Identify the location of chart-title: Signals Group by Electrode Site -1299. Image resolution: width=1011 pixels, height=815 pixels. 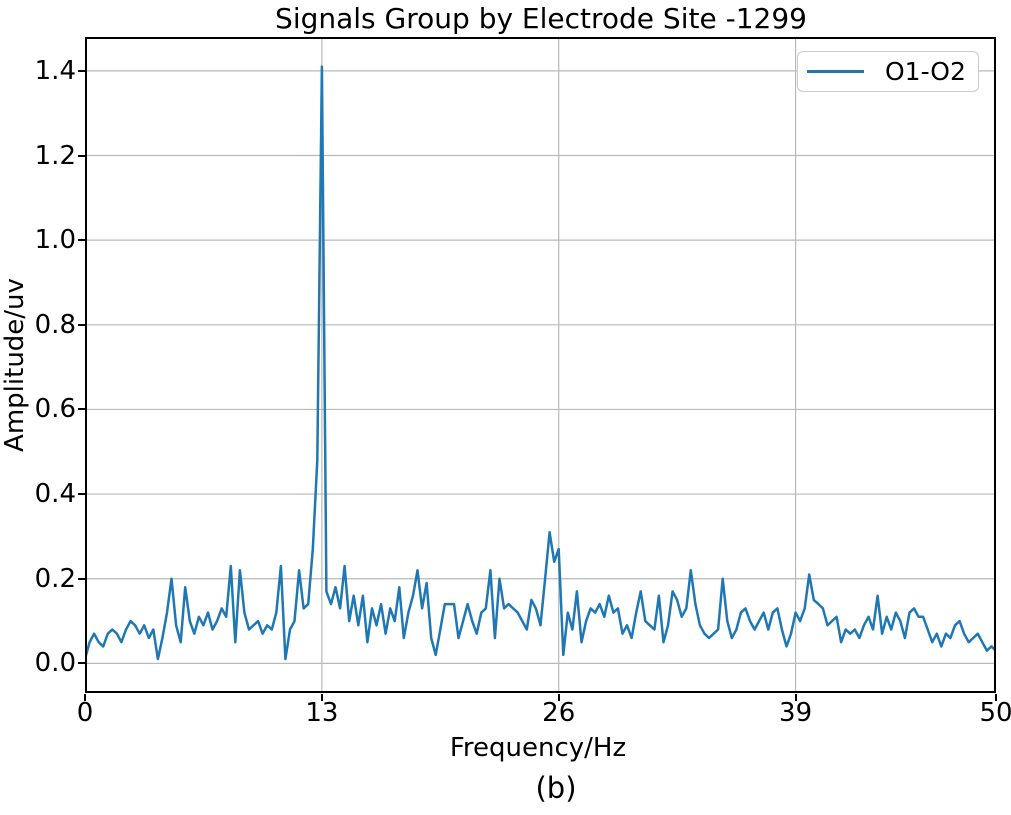
(541, 18).